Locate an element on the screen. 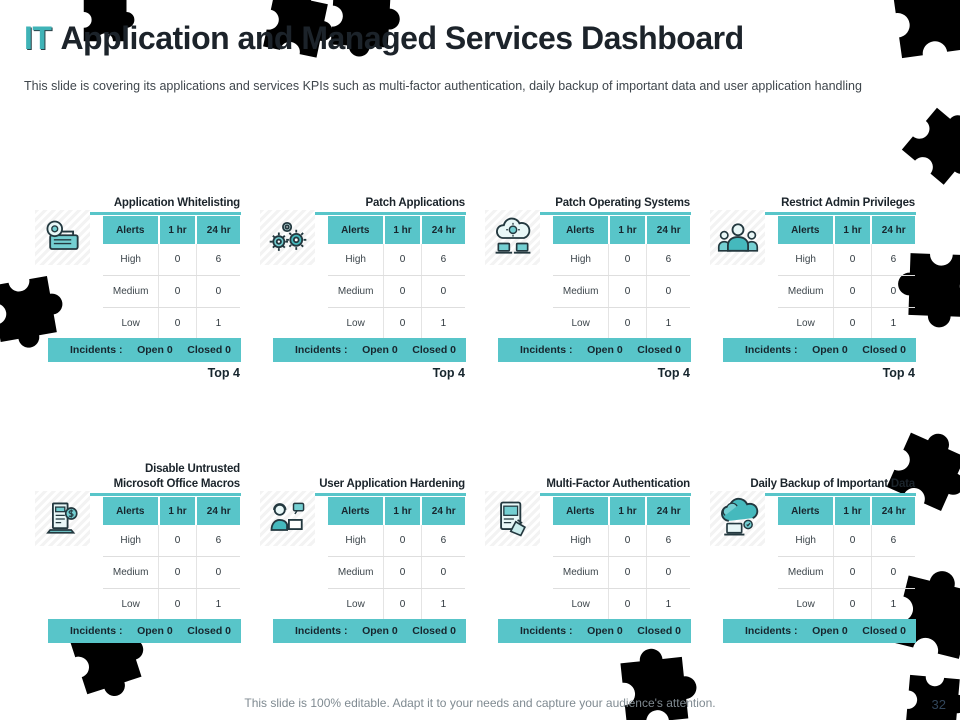 The width and height of the screenshot is (960, 720). panel-title: Patch Operating Systems is located at coordinates (580, 203).